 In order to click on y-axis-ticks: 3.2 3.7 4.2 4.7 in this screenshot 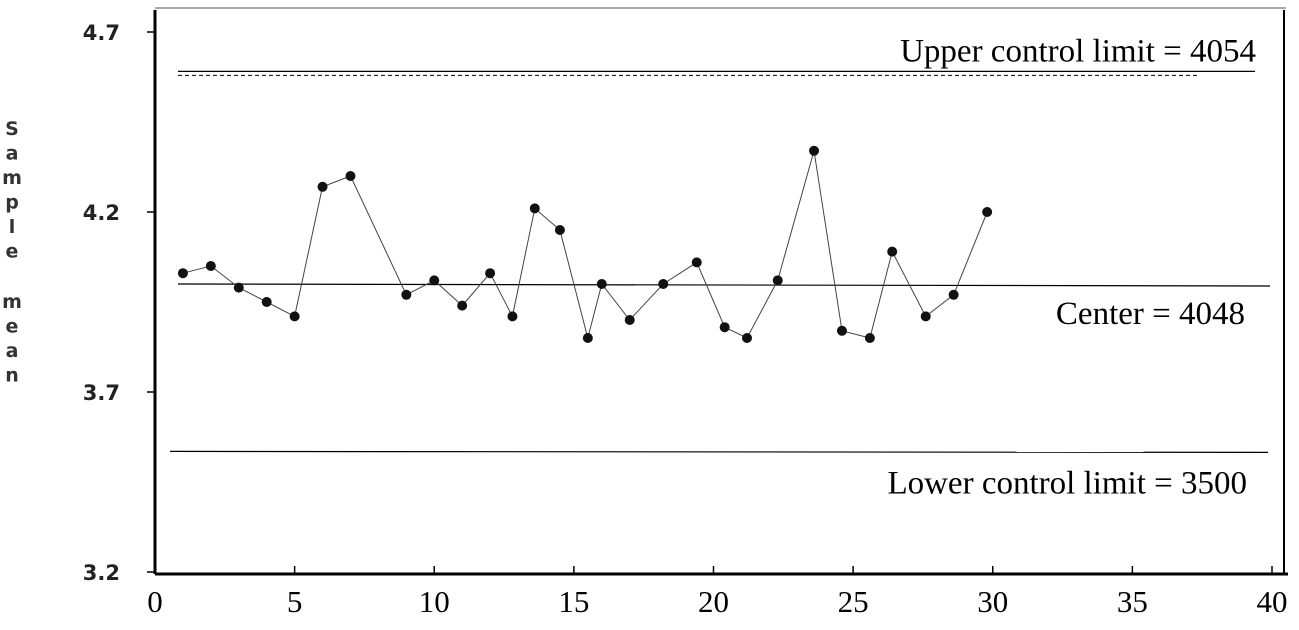, I will do `click(119, 303)`.